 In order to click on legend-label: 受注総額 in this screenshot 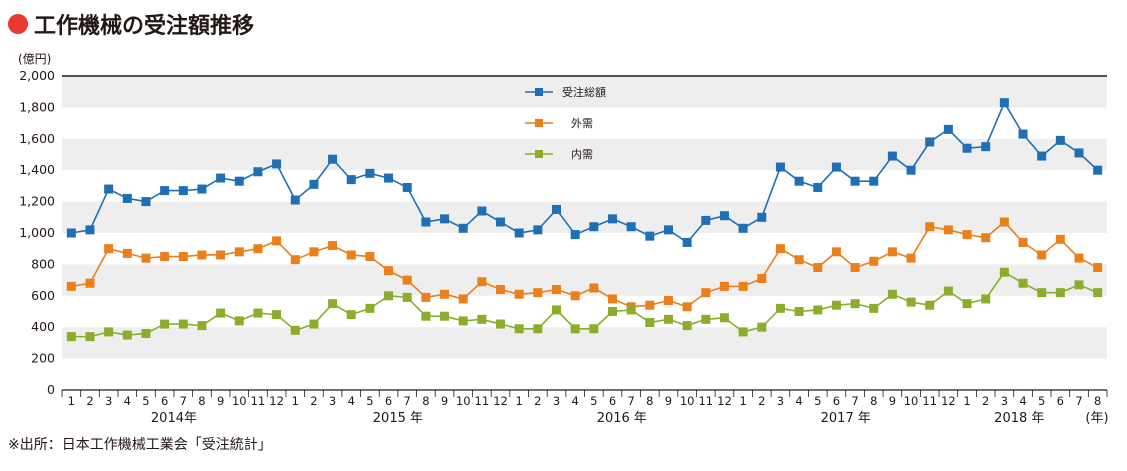, I will do `click(584, 92)`.